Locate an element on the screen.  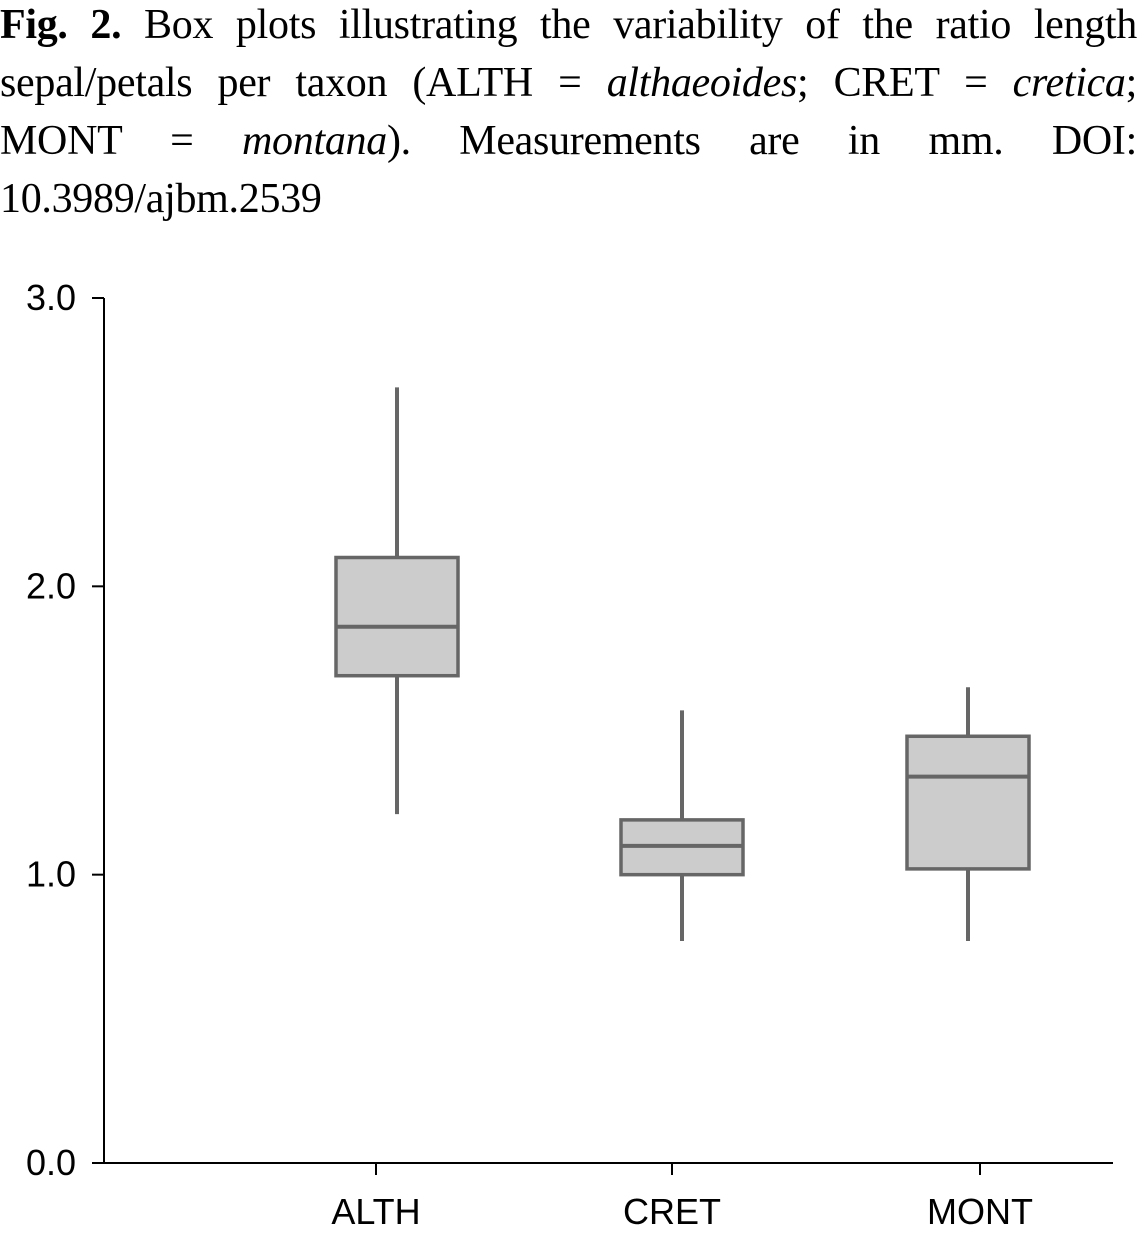
caption-italic-montana: montana is located at coordinates (314, 141).